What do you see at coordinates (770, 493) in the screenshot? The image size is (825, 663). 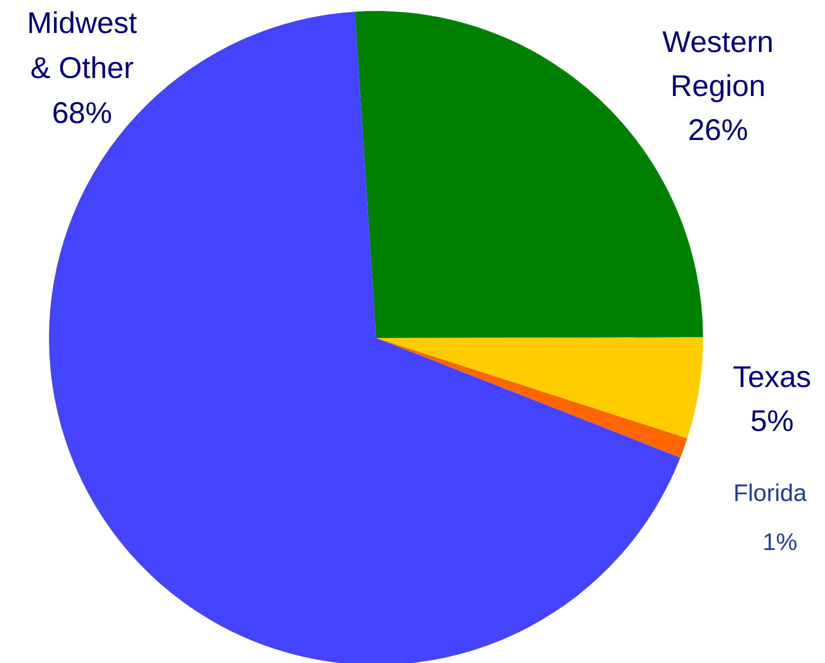 I see `slice-label: Florida` at bounding box center [770, 493].